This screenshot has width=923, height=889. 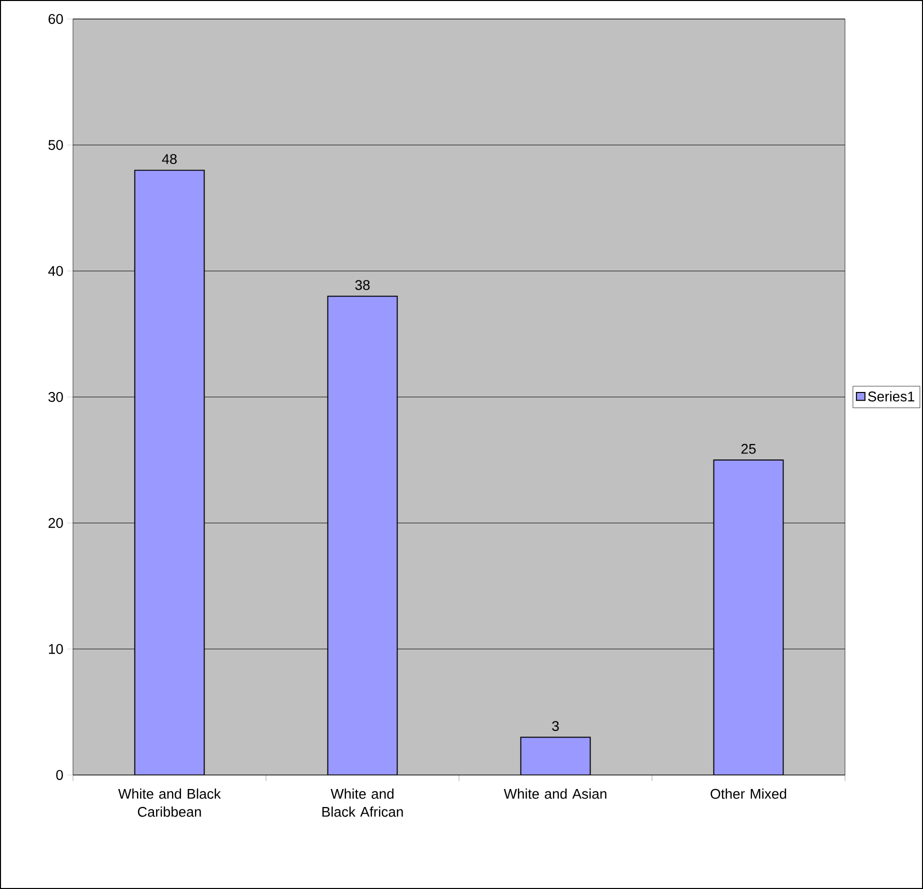 What do you see at coordinates (169, 159) in the screenshot?
I see `data-label: 48` at bounding box center [169, 159].